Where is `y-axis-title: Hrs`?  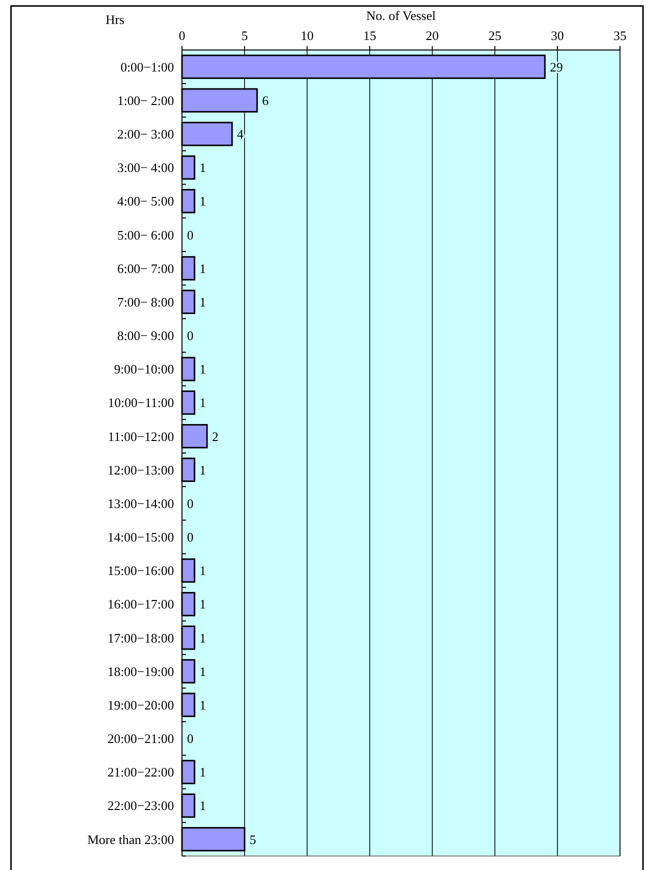
y-axis-title: Hrs is located at coordinates (115, 19).